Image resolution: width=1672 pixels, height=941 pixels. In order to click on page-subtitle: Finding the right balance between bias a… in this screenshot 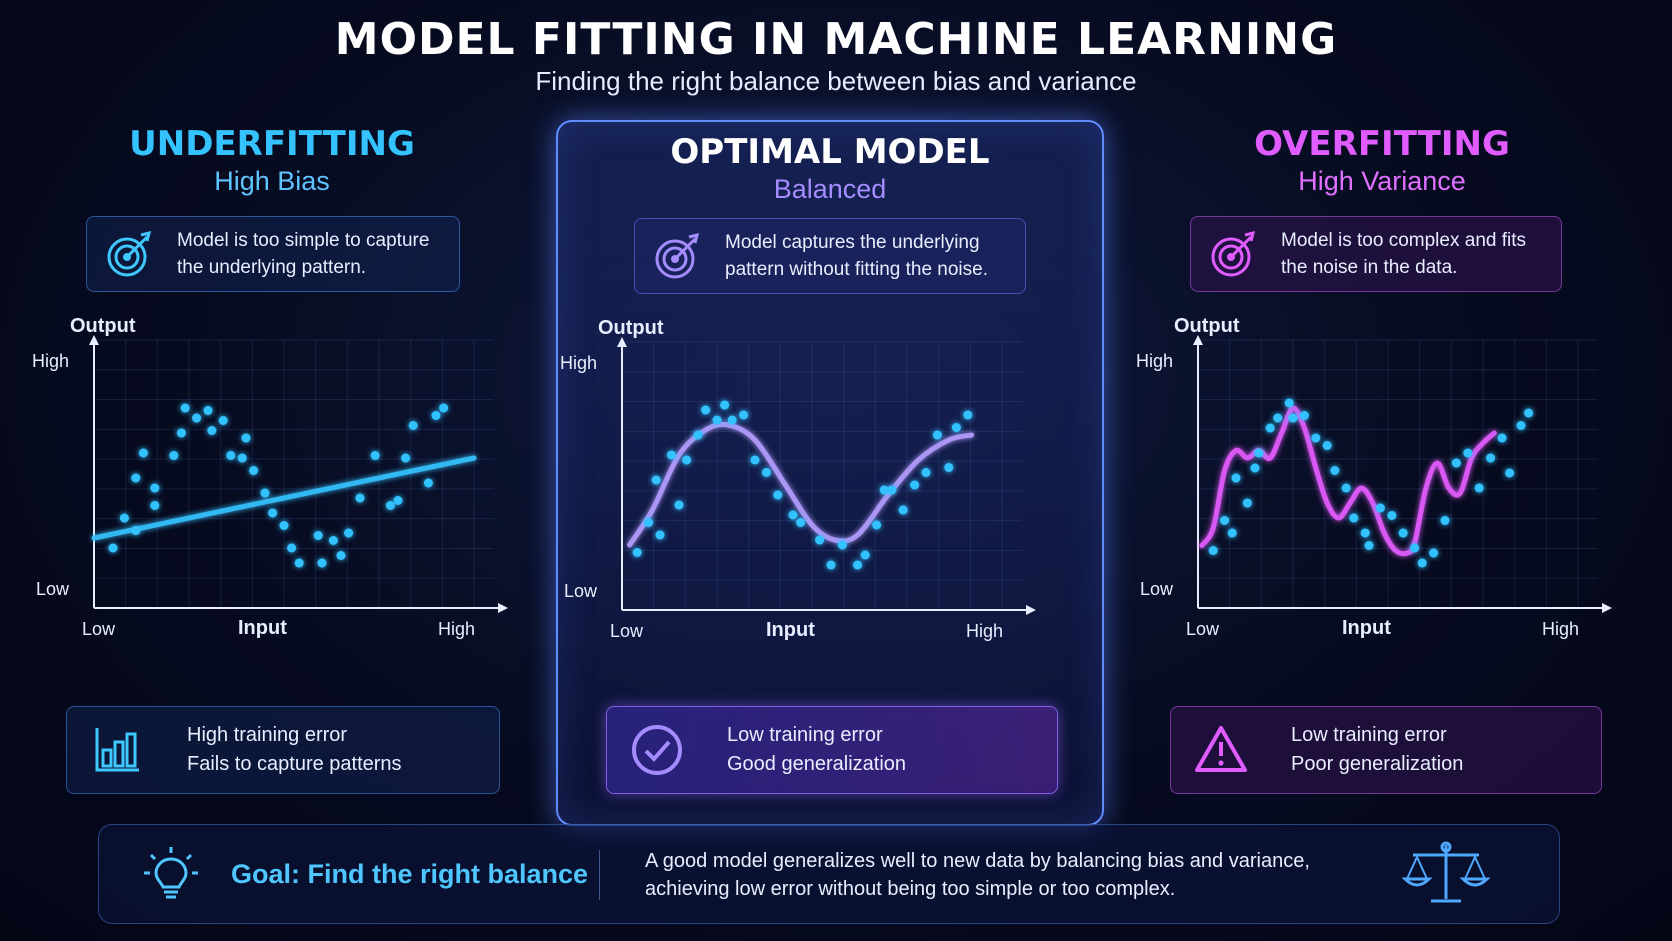, I will do `click(836, 81)`.